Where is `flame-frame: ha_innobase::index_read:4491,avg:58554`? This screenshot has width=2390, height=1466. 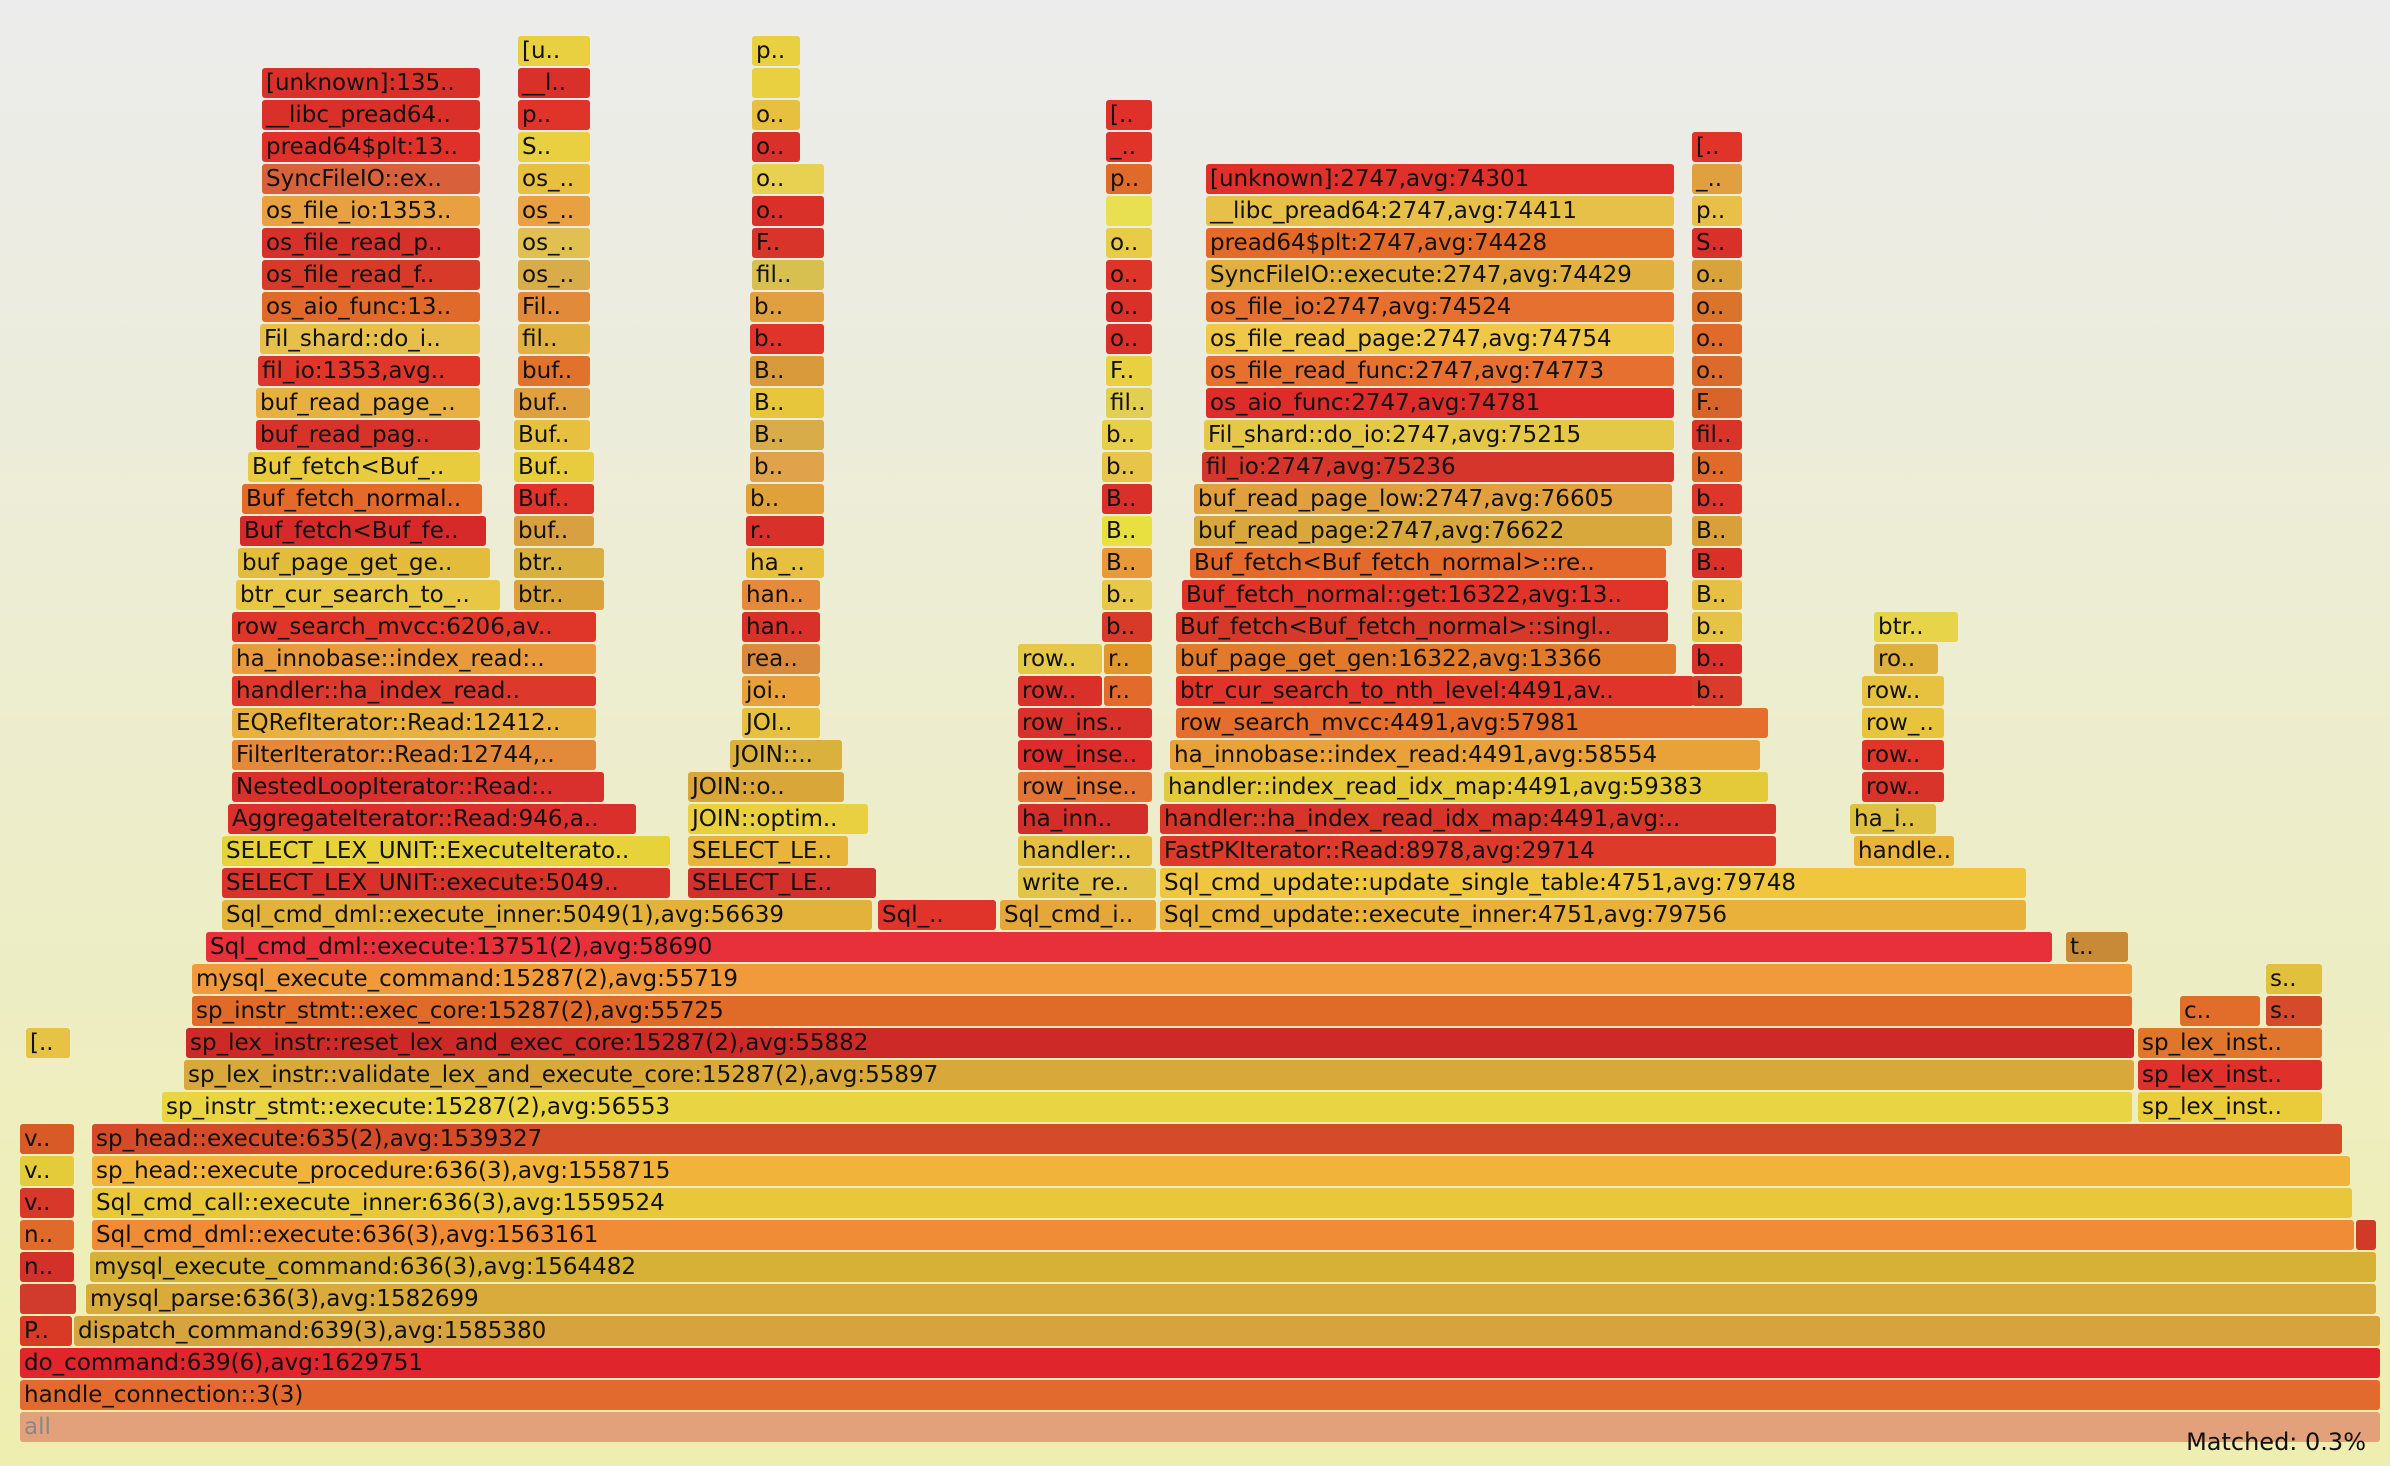 flame-frame: ha_innobase::index_read:4491,avg:58554 is located at coordinates (1465, 755).